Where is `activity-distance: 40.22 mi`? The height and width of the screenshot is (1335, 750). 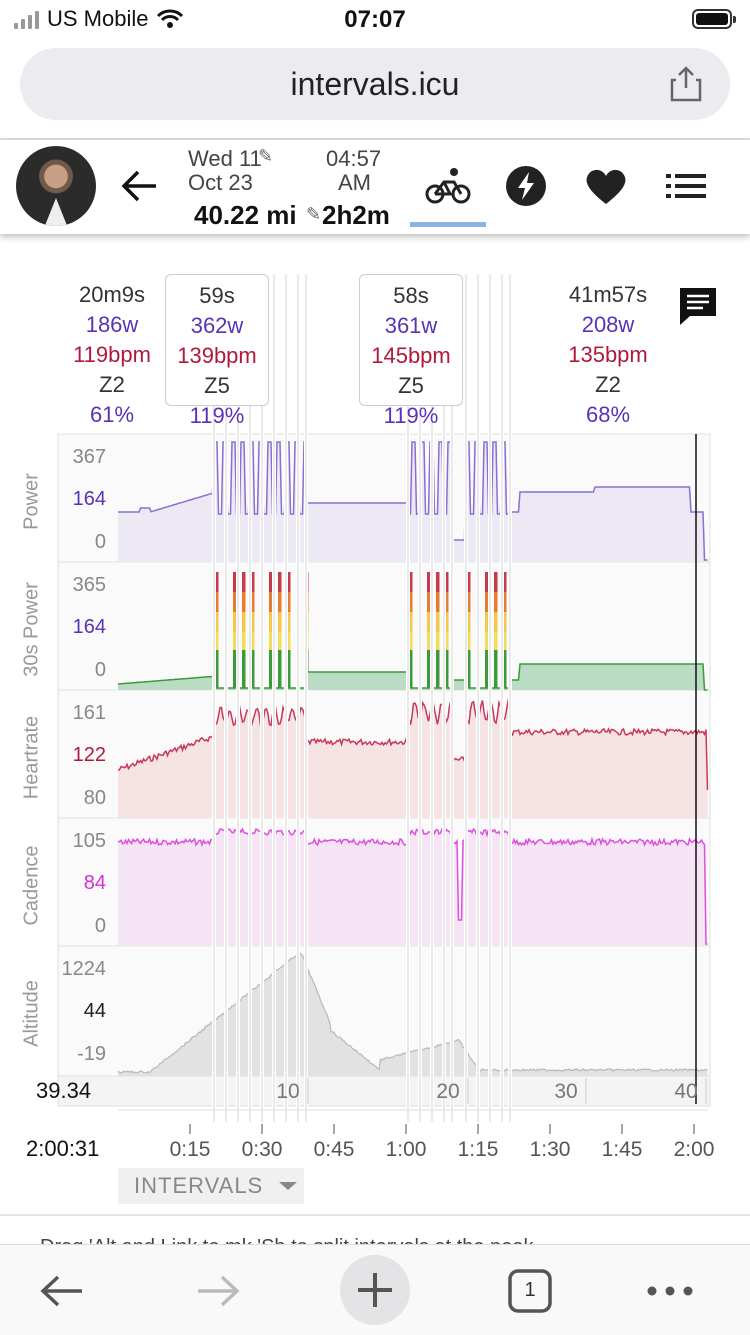 activity-distance: 40.22 mi is located at coordinates (245, 215).